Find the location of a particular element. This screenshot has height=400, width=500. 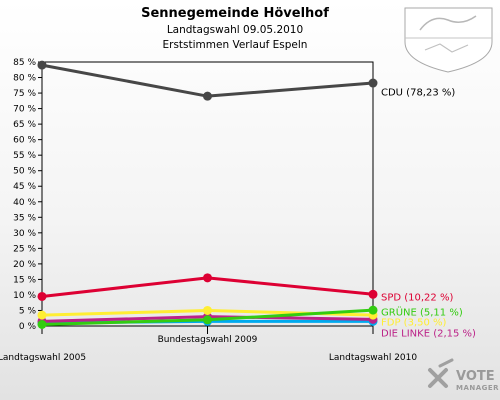

y-tick-label: 25 % is located at coordinates (24, 249).